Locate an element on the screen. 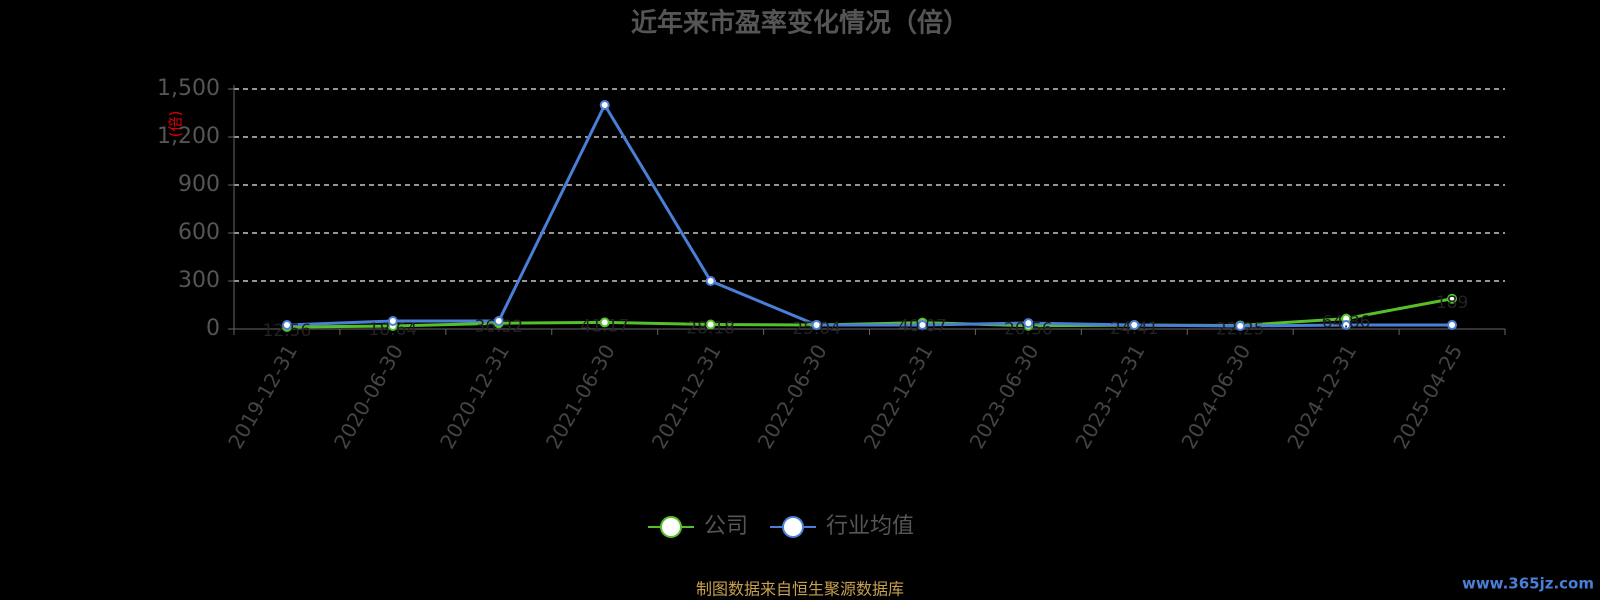  x-tick-label: 2019-12-31 is located at coordinates (262, 396).